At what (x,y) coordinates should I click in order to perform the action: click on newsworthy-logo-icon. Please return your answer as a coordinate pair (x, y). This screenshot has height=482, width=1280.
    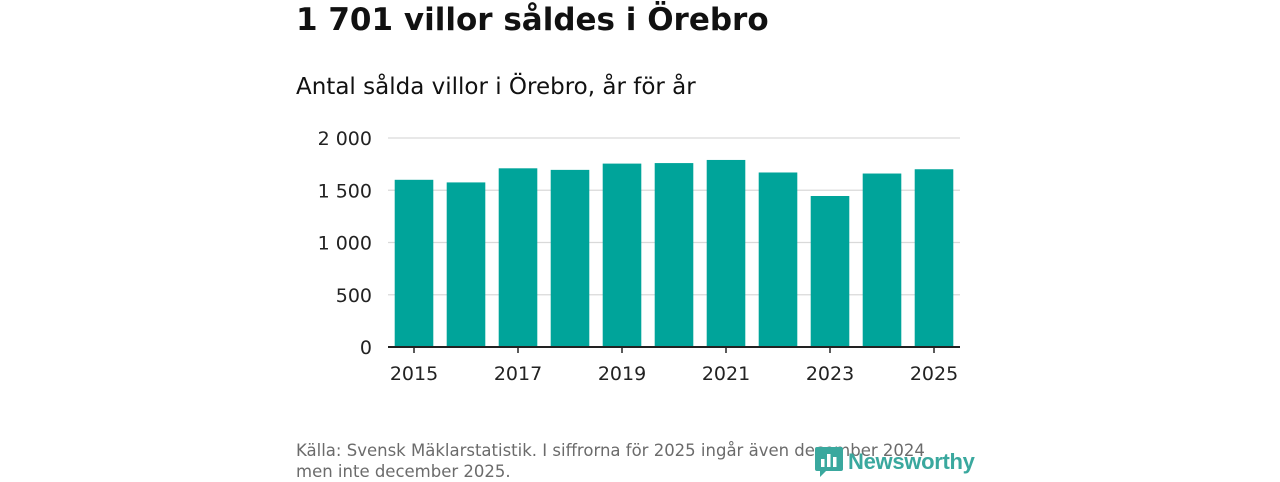
    Looking at the image, I should click on (829, 462).